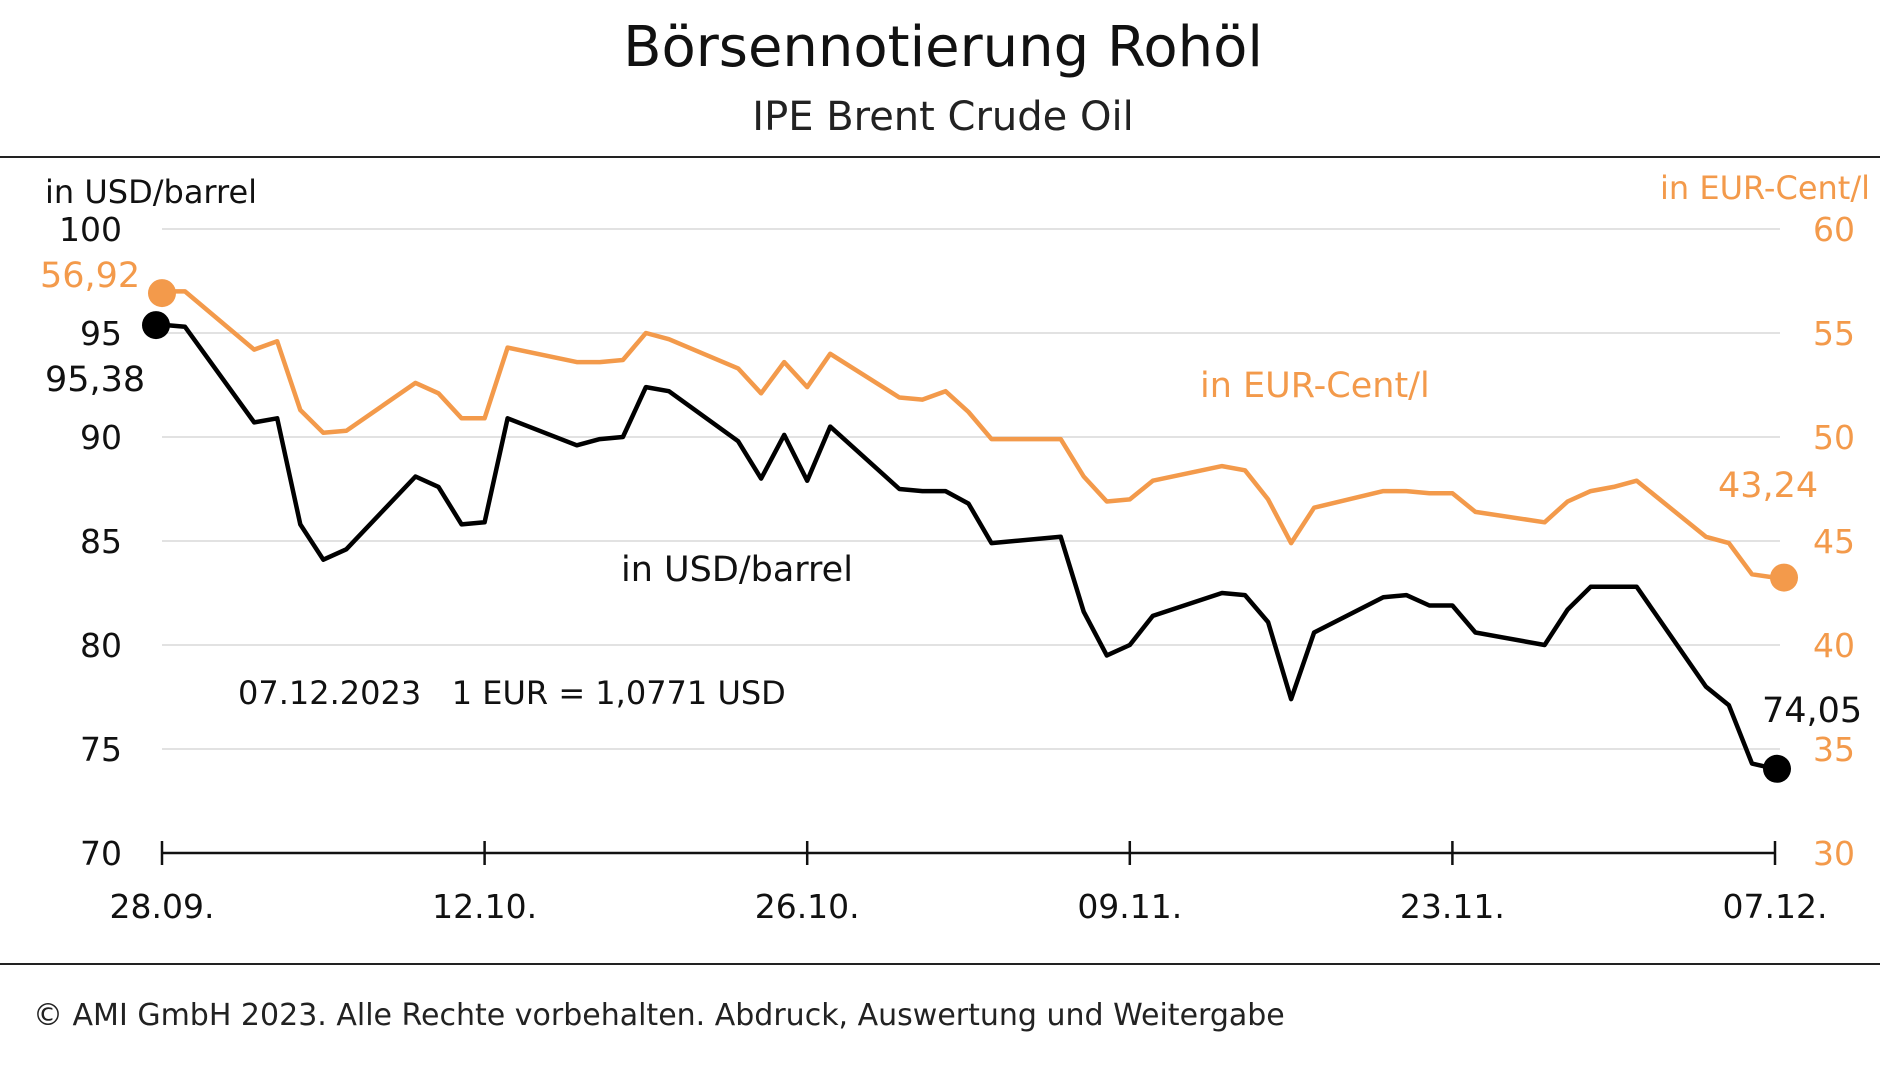  What do you see at coordinates (95, 380) in the screenshot?
I see `usd-start-value: 95,38` at bounding box center [95, 380].